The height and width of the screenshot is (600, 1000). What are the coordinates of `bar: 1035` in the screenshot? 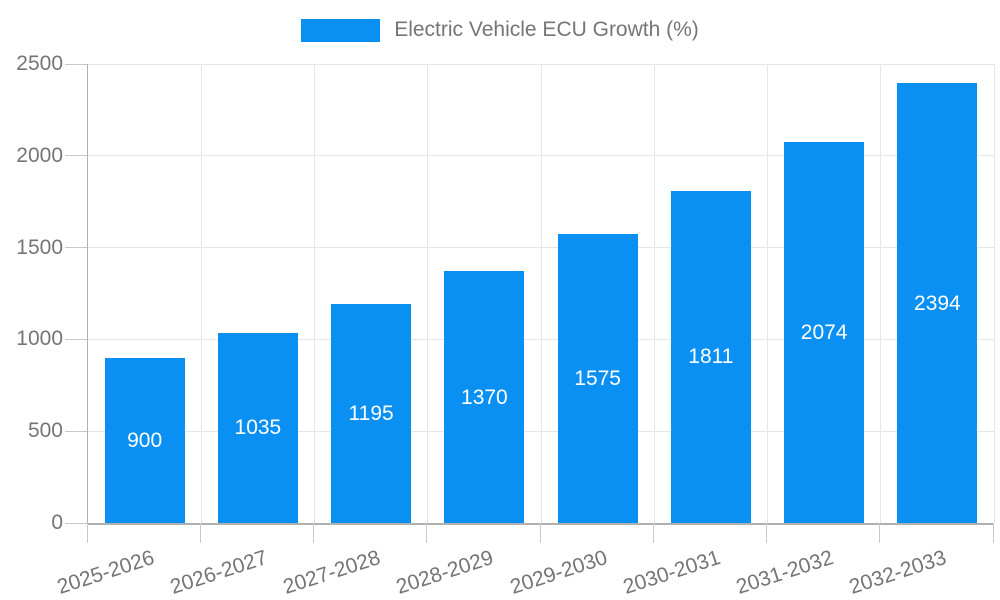 It's located at (257, 427).